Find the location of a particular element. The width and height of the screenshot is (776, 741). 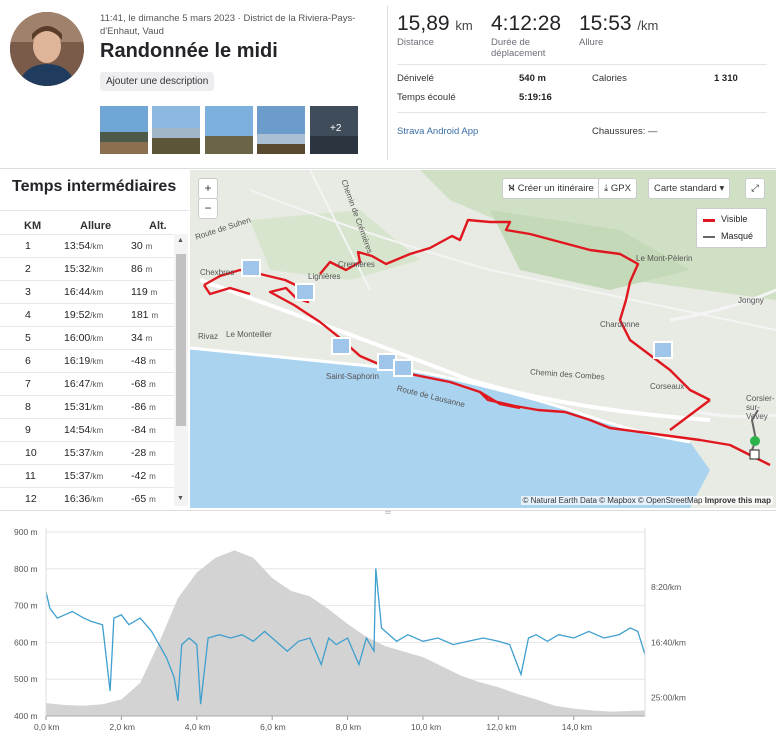

x-tick-label: 12,0 km is located at coordinates (501, 727).